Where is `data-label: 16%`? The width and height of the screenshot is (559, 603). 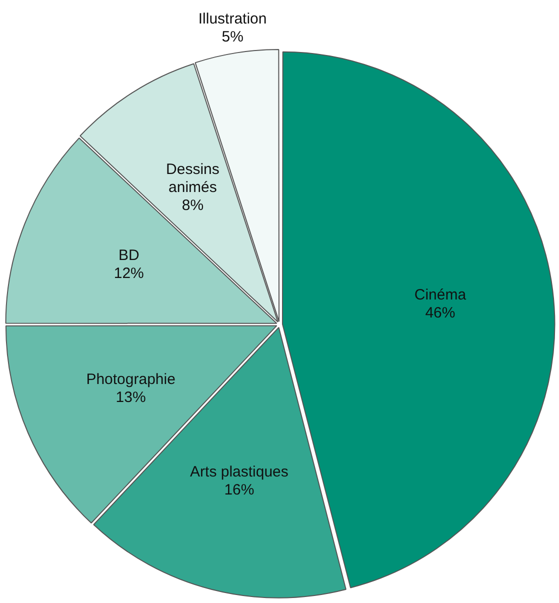
data-label: 16% is located at coordinates (239, 490).